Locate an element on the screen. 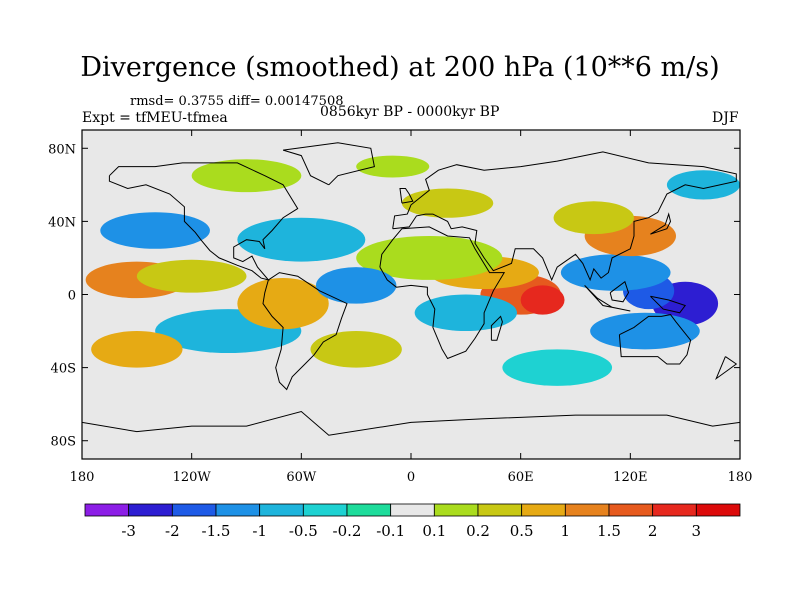  coastline-new-guinea is located at coordinates (668, 304).